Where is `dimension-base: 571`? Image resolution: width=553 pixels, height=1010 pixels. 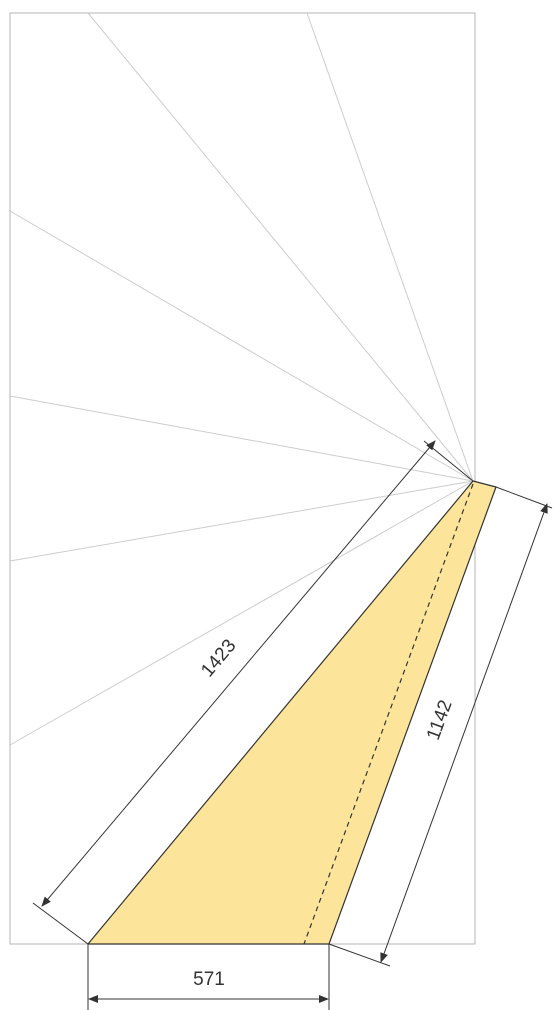
dimension-base: 571 is located at coordinates (208, 977).